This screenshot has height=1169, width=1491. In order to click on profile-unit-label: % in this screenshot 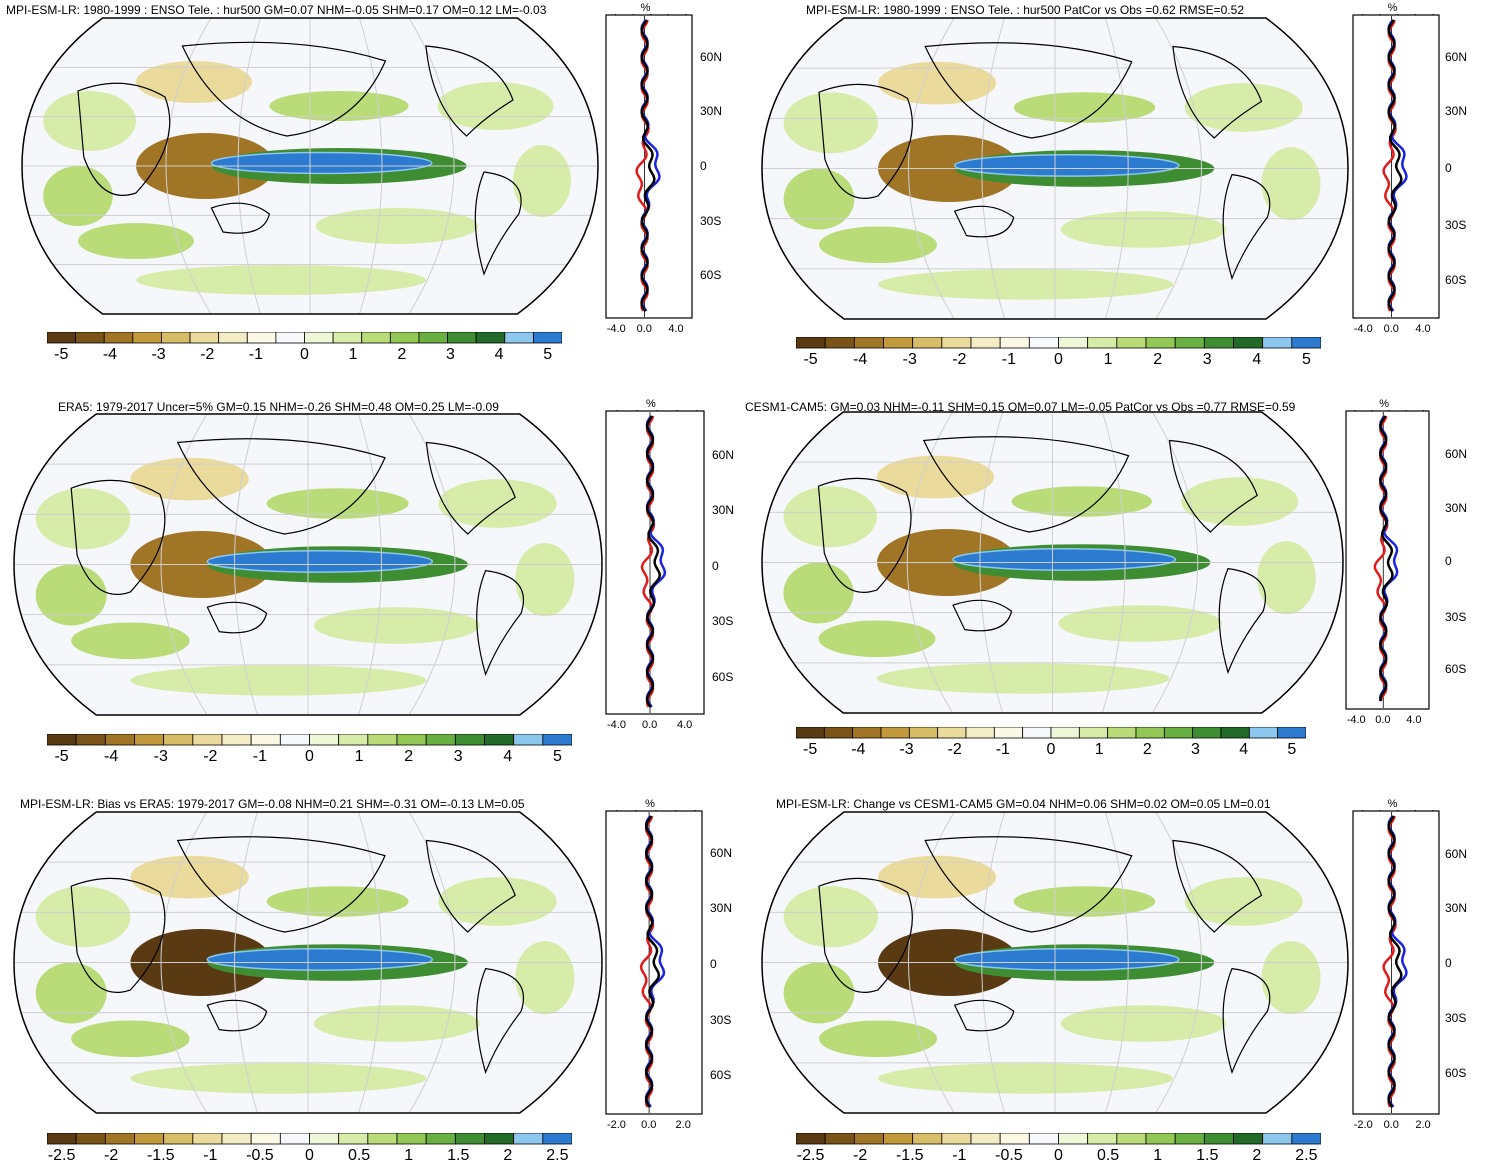, I will do `click(650, 804)`.